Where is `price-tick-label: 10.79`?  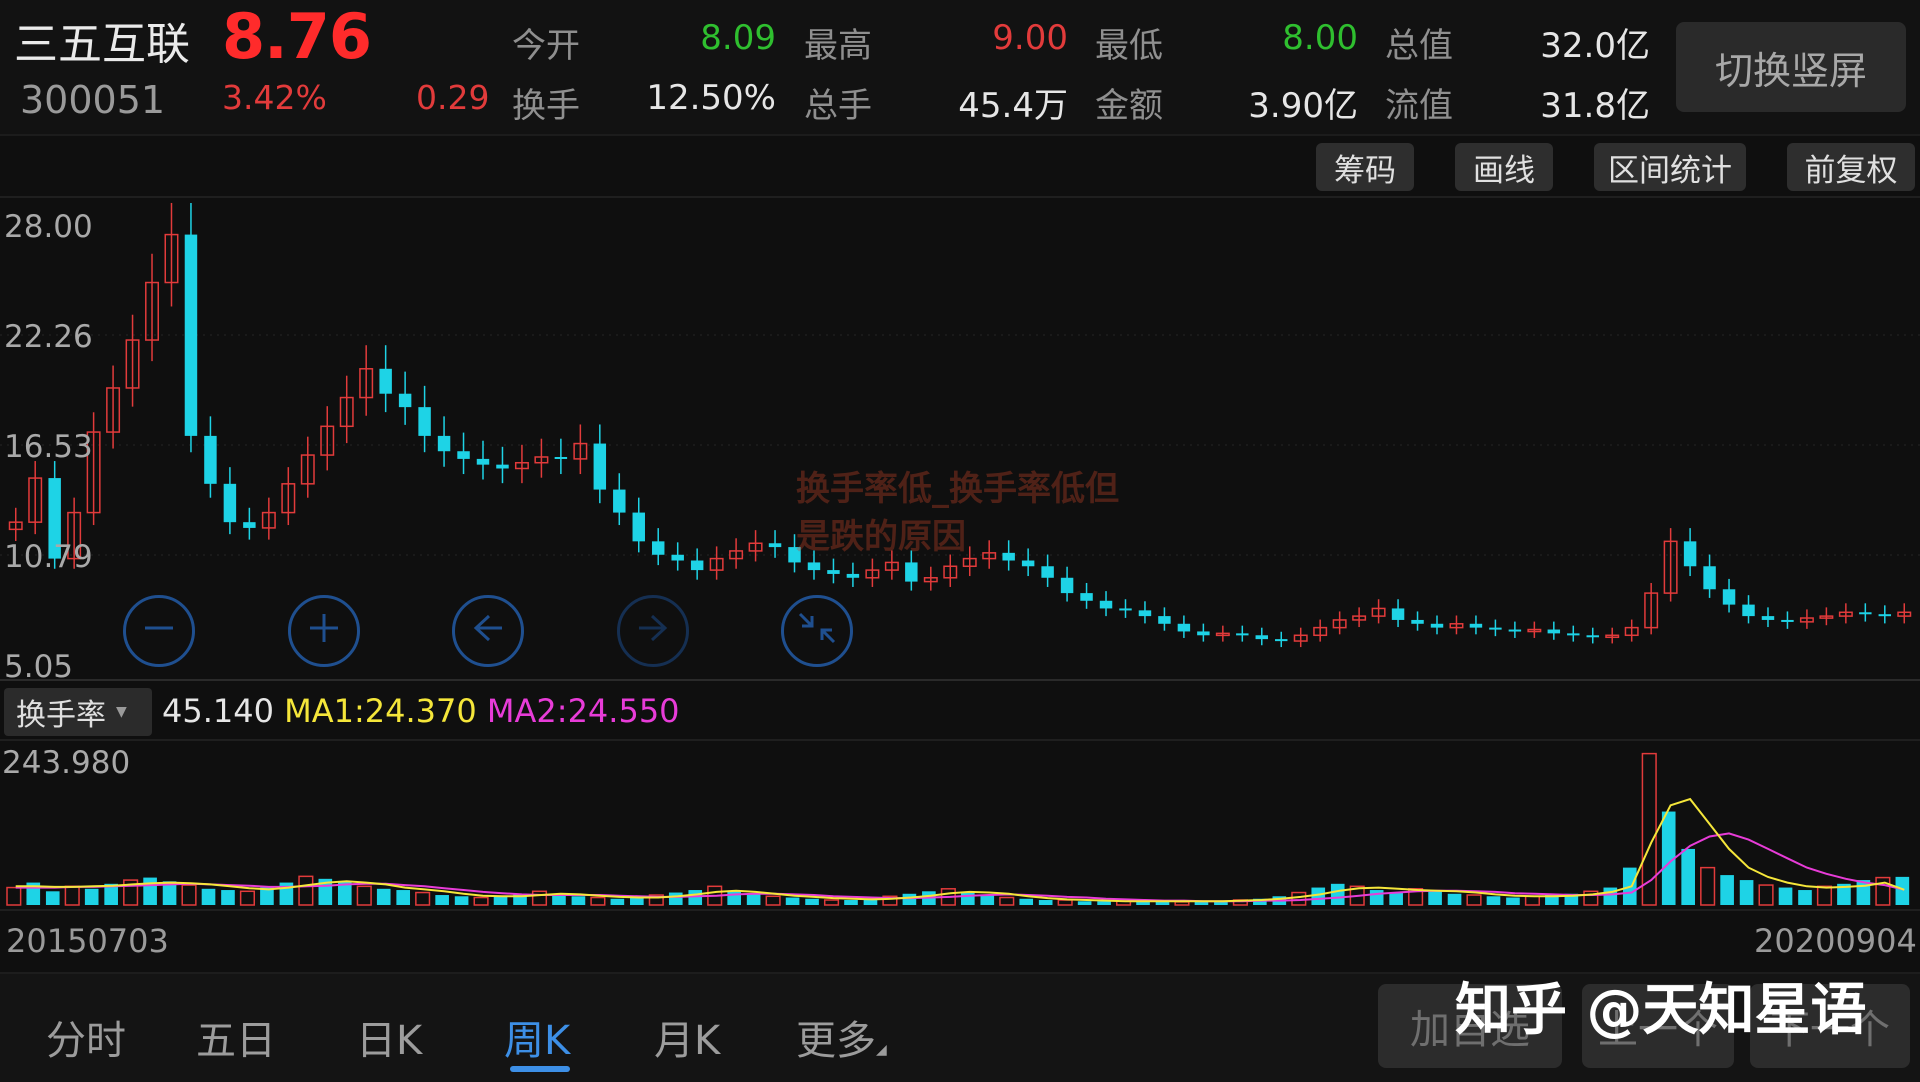
price-tick-label: 10.79 is located at coordinates (48, 557).